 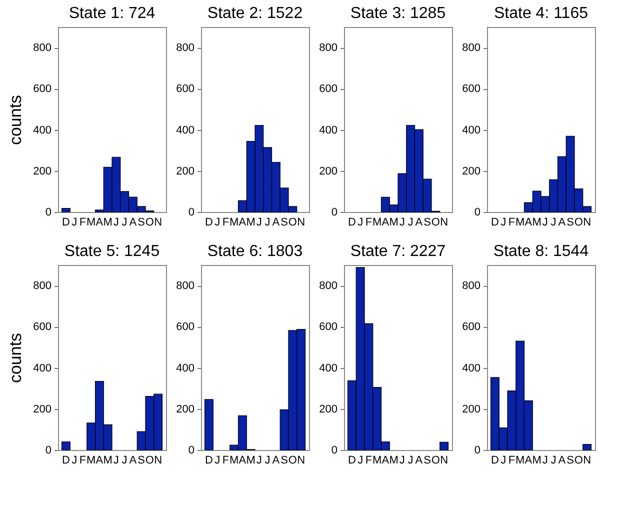 What do you see at coordinates (255, 13) in the screenshot?
I see `chart-title: State 2: 1522` at bounding box center [255, 13].